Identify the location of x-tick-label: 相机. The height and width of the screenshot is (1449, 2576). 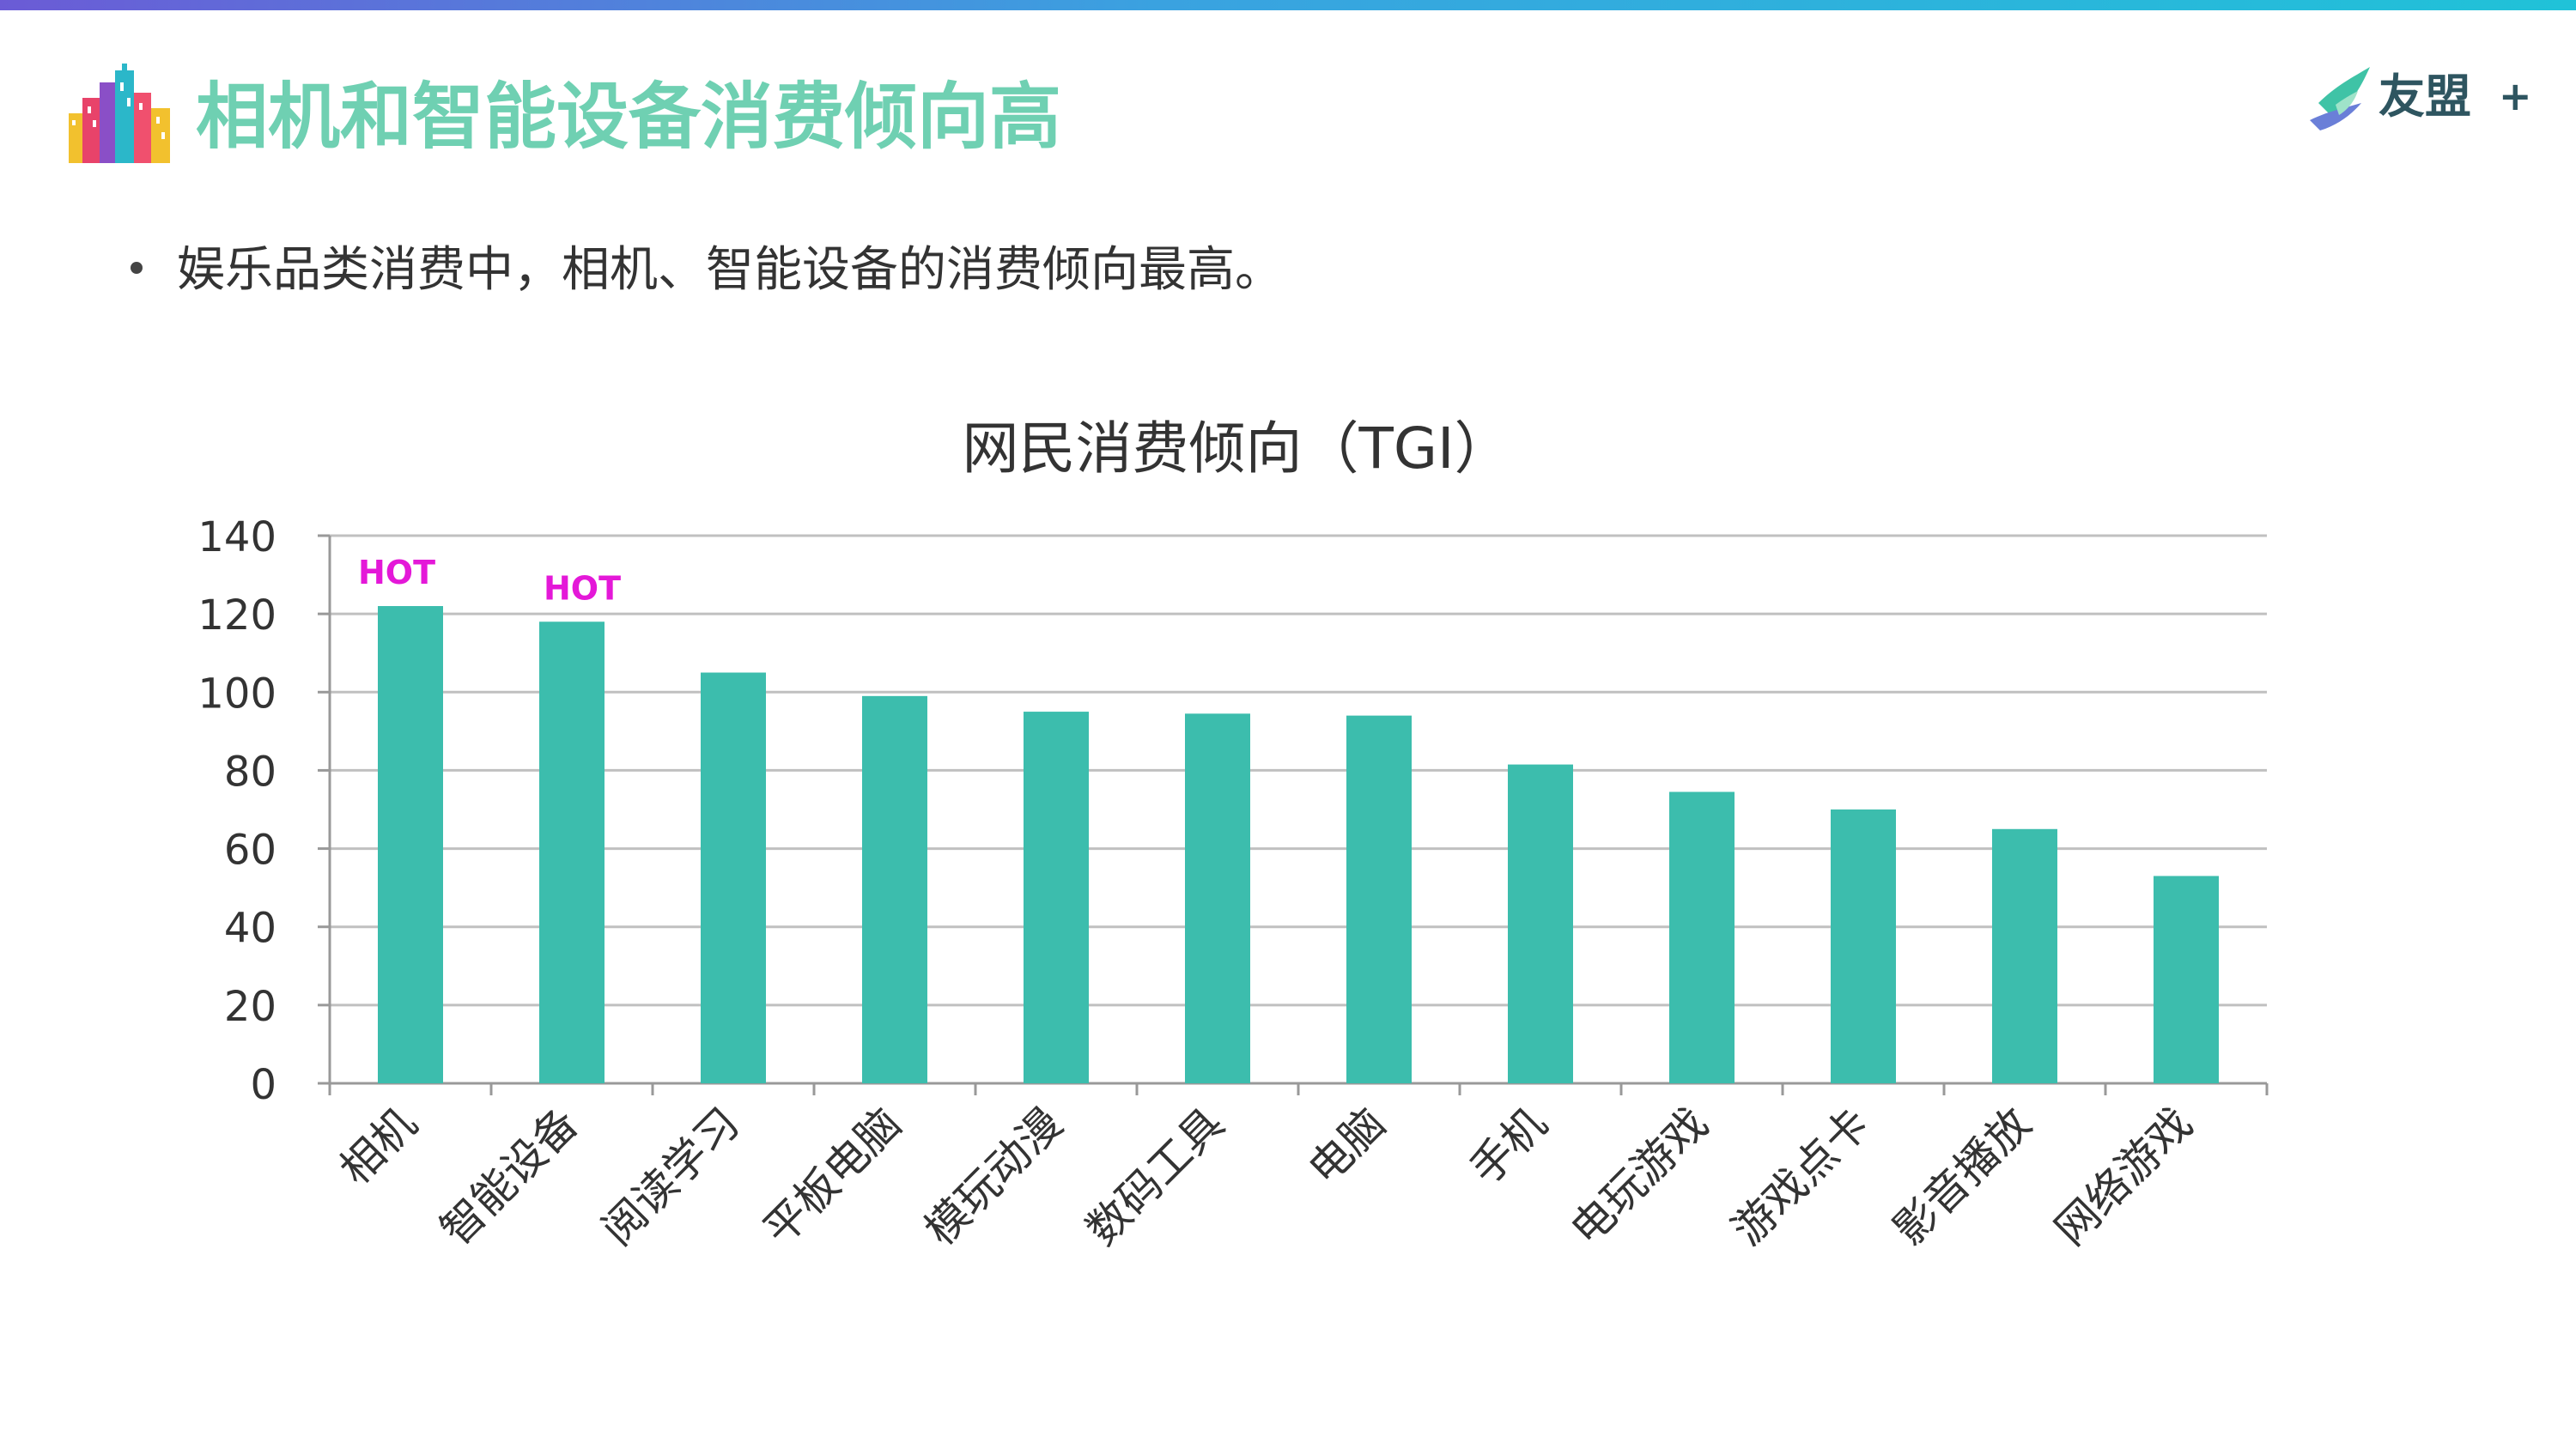
(379, 1146).